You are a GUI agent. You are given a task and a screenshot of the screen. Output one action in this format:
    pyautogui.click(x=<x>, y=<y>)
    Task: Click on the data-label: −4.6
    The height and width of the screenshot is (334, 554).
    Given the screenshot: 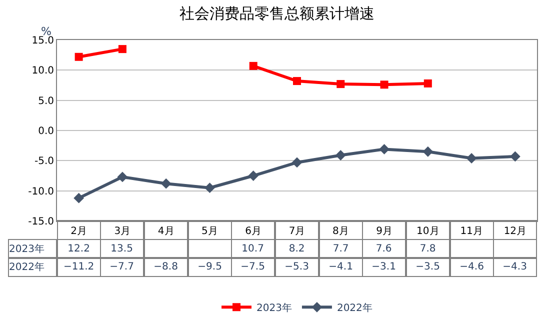 What is the action you would take?
    pyautogui.click(x=472, y=267)
    